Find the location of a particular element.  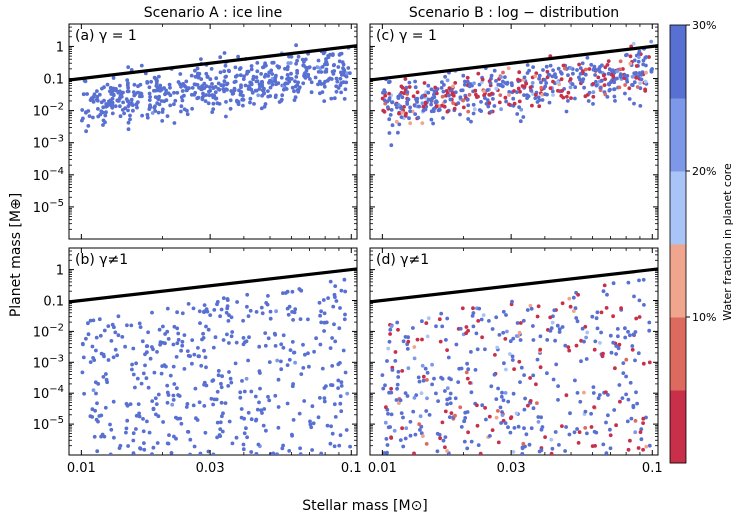

ice-line-reference is located at coordinates (213, 285).